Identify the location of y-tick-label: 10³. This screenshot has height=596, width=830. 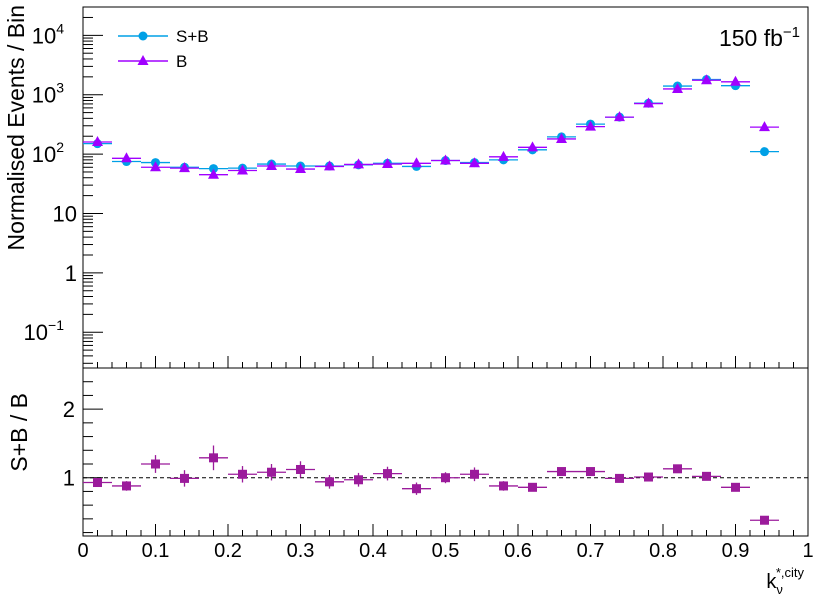
(48, 94).